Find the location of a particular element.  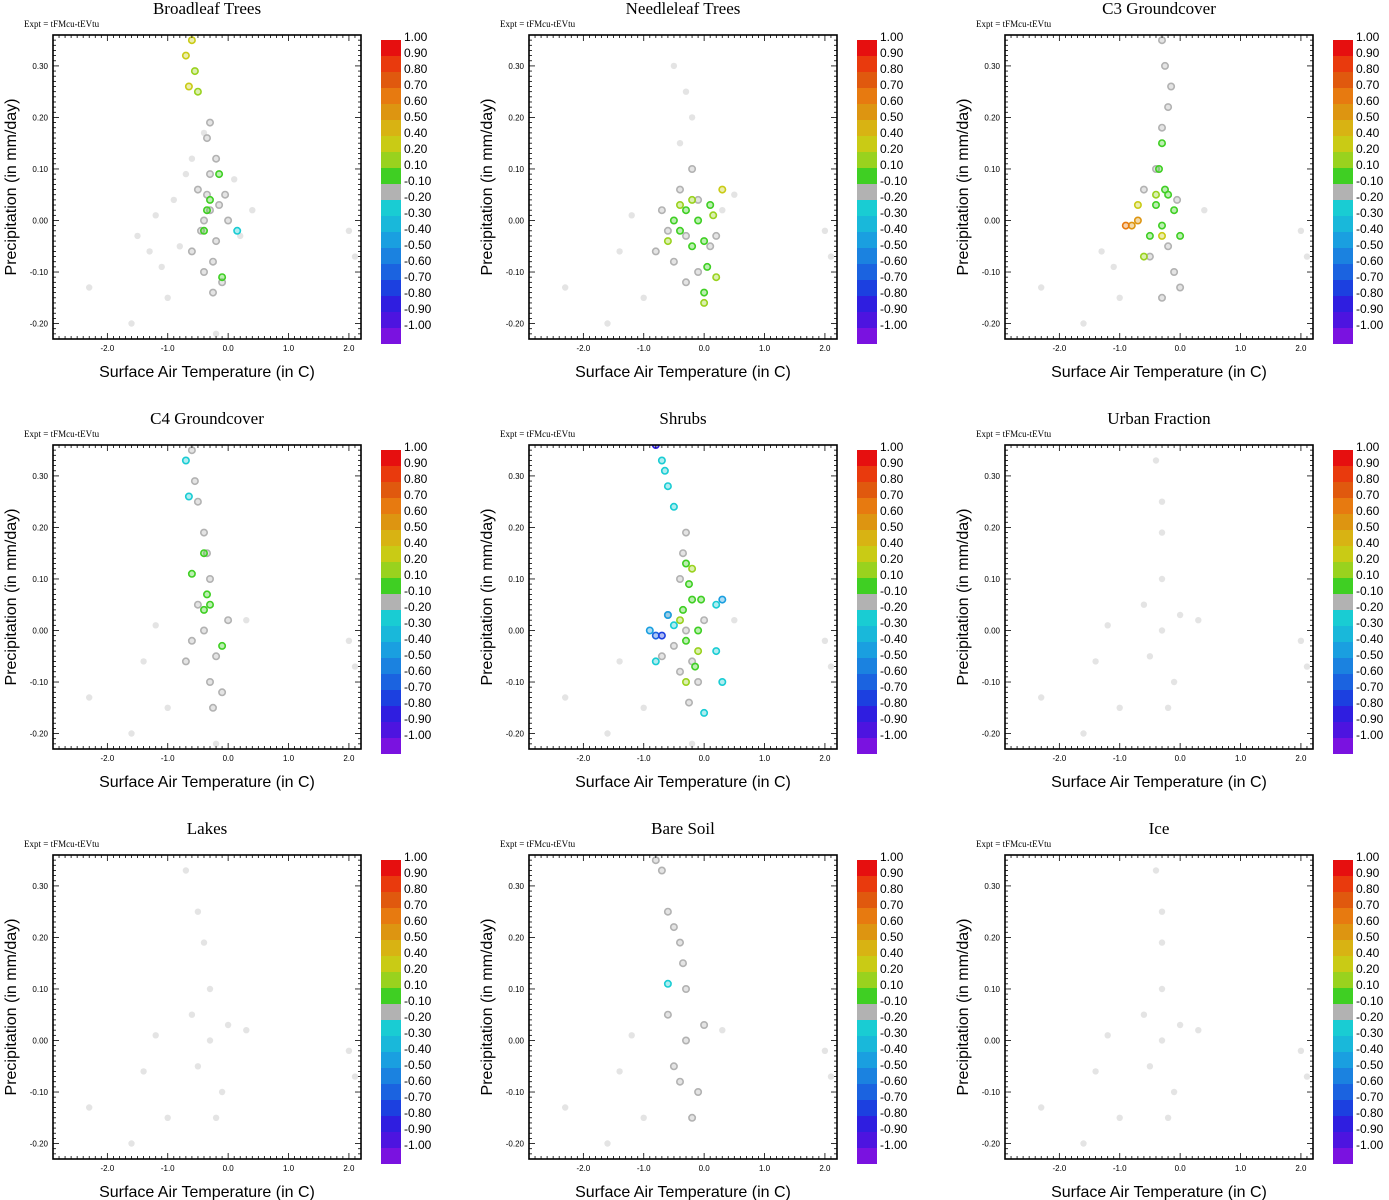

colorbar-label: 0.20 is located at coordinates (1368, 149).